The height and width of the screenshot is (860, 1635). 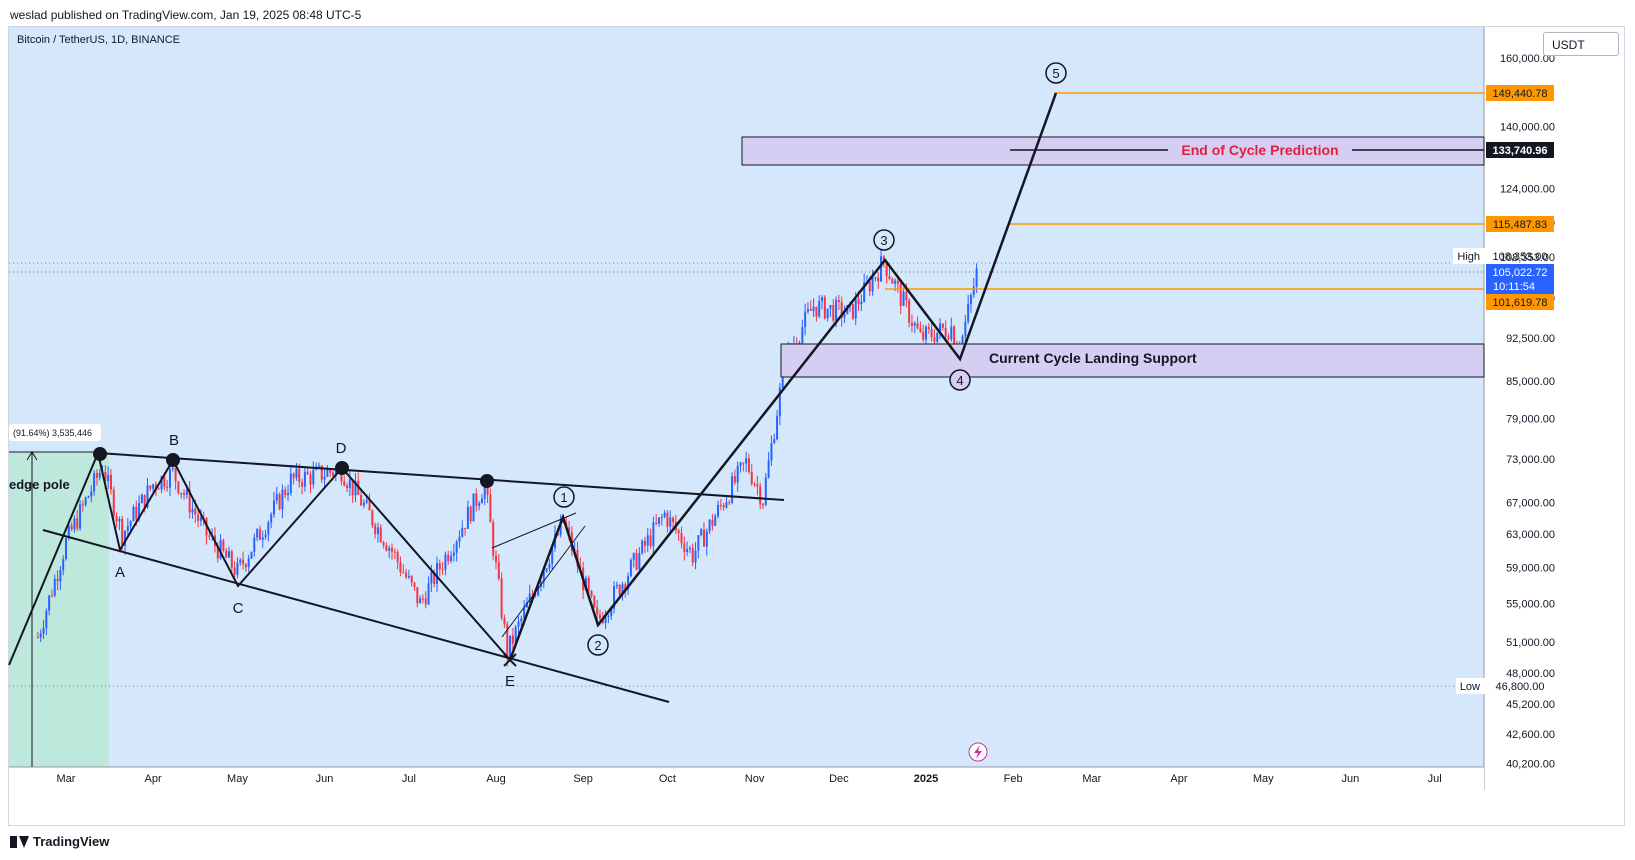 What do you see at coordinates (55, 432) in the screenshot?
I see `pole-measure-badge: (91.64%) 3,535,446` at bounding box center [55, 432].